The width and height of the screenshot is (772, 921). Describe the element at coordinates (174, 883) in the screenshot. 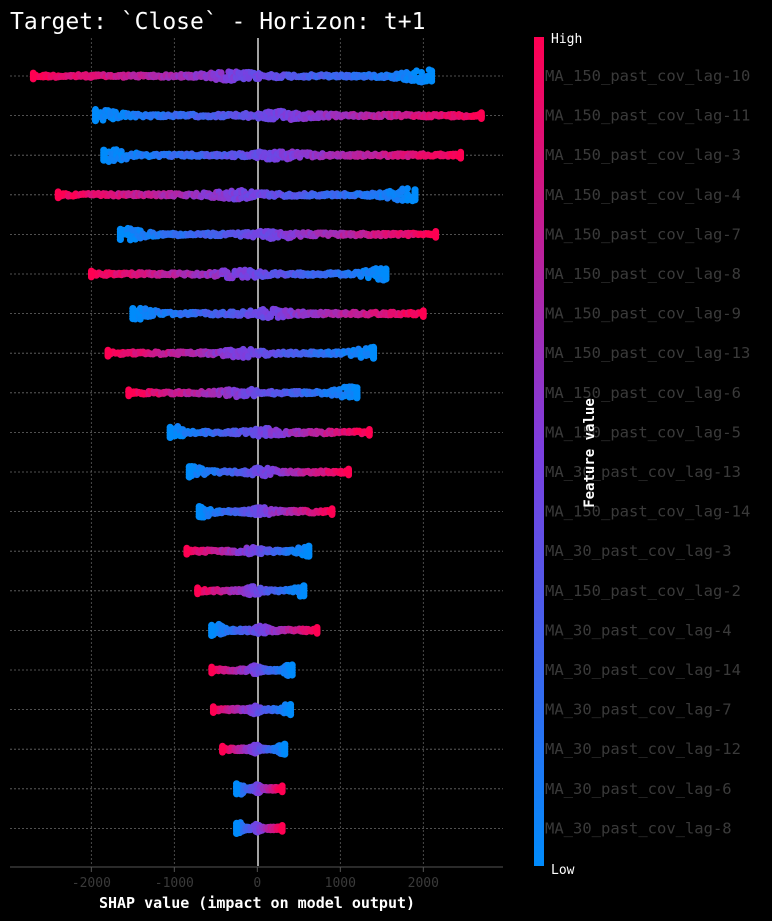

I see `x-tick-label: -1000` at that location.